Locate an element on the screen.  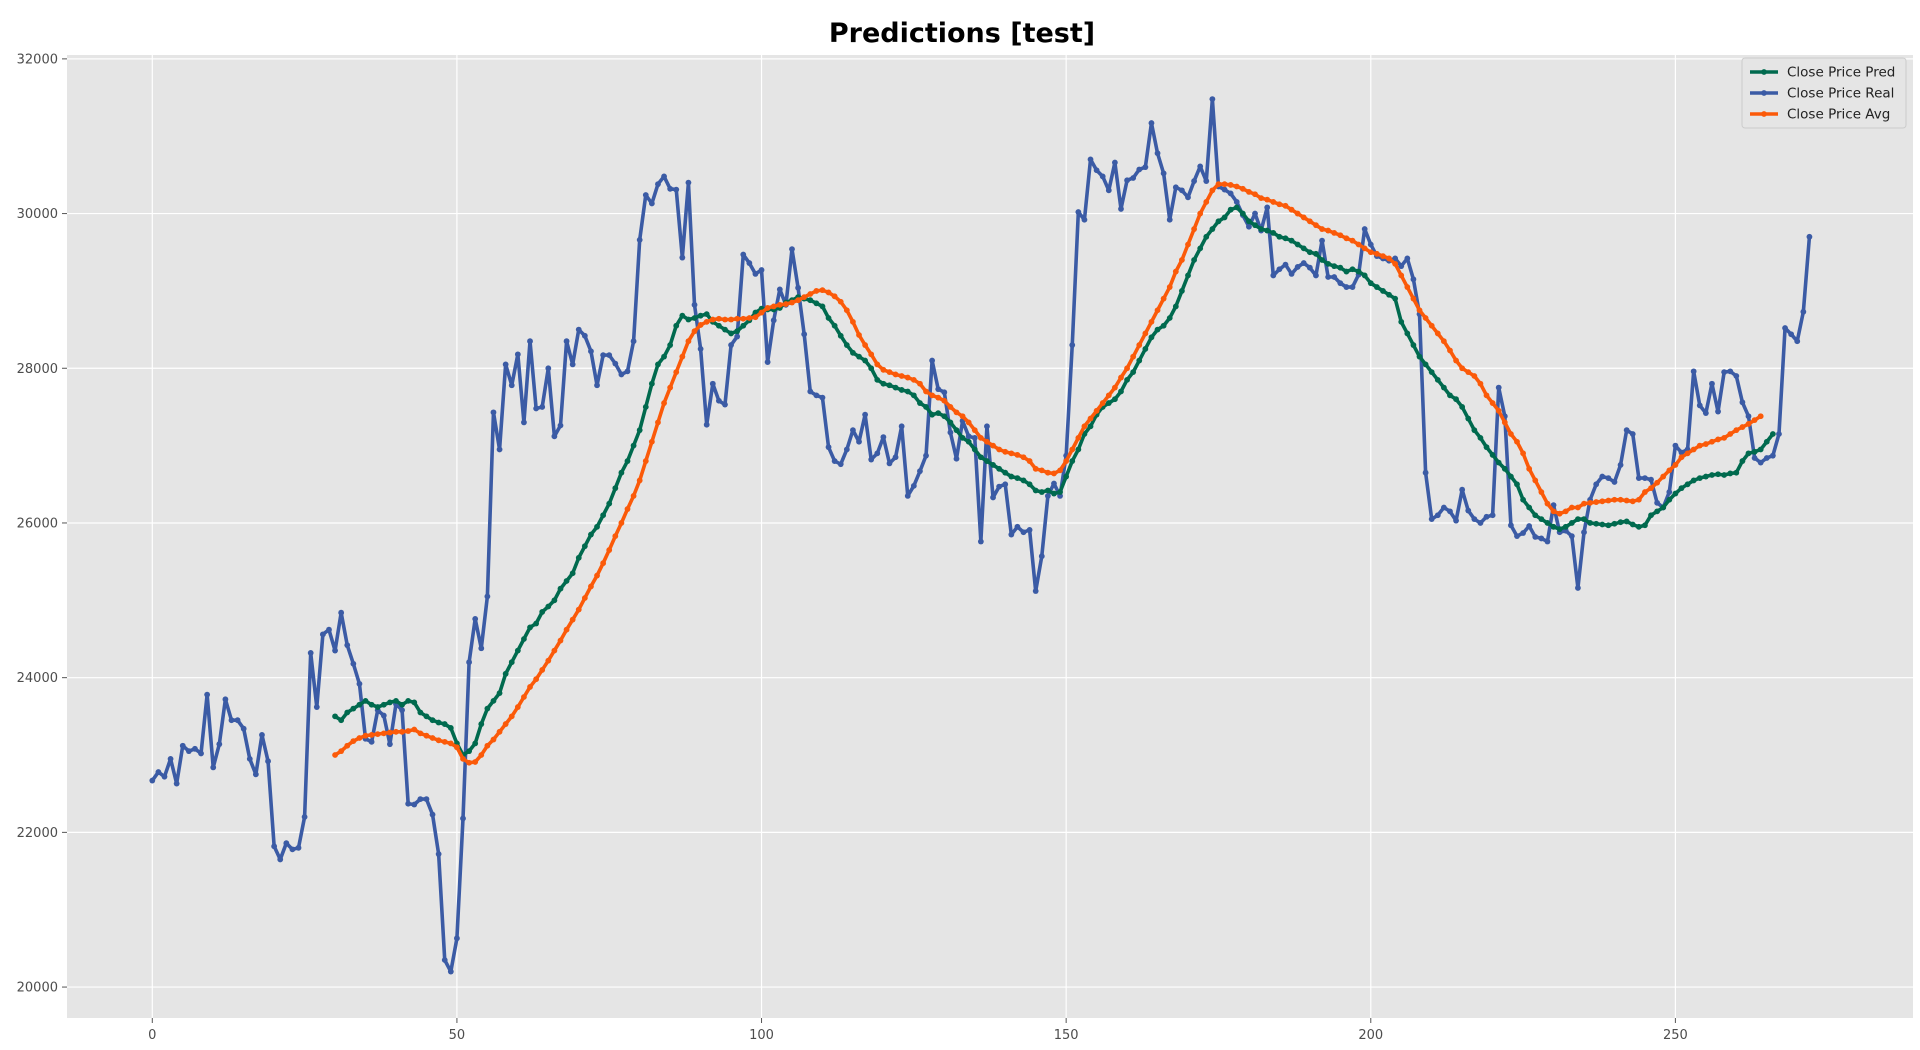
legend-label: Close Price Avg is located at coordinates (1838, 115).